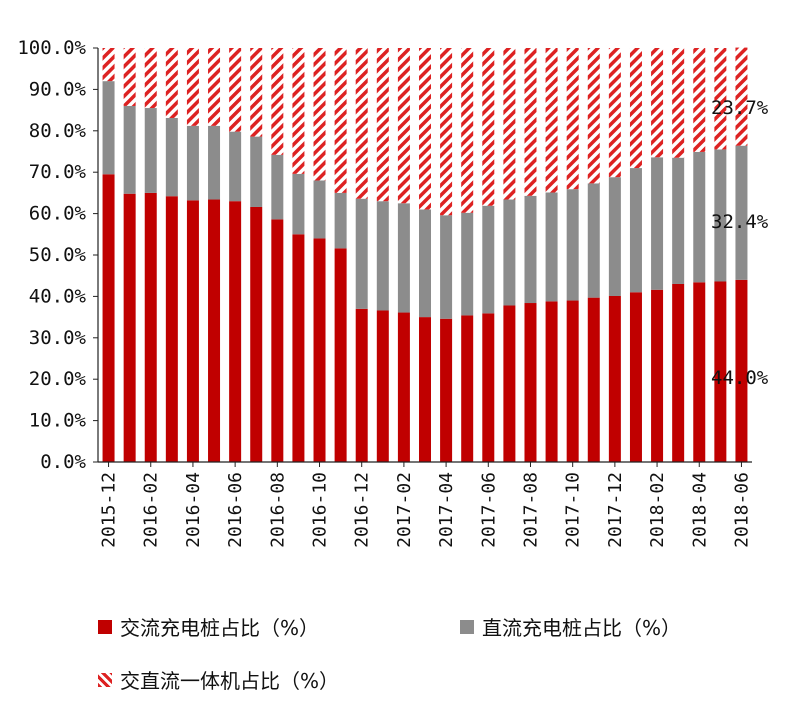 This screenshot has width=800, height=713. Describe the element at coordinates (63, 462) in the screenshot. I see `y-tick-label: 0.0%` at that location.